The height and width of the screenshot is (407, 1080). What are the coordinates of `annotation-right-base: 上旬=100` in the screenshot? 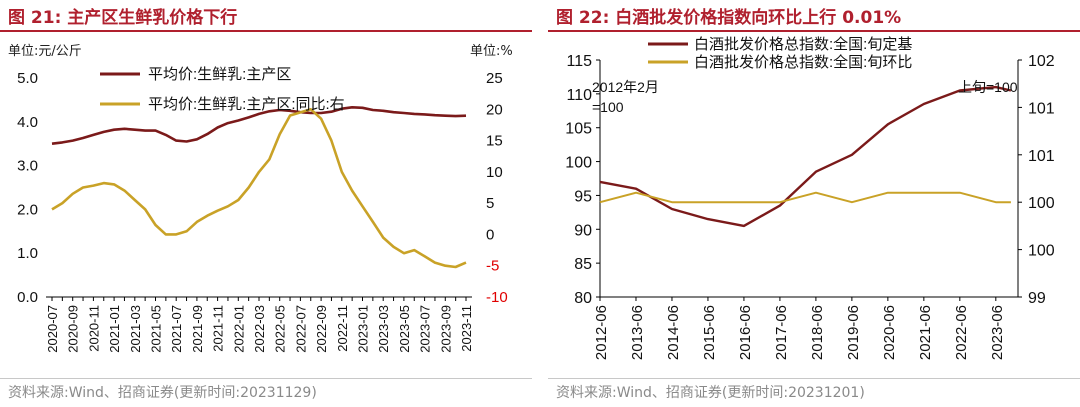 It's located at (988, 87).